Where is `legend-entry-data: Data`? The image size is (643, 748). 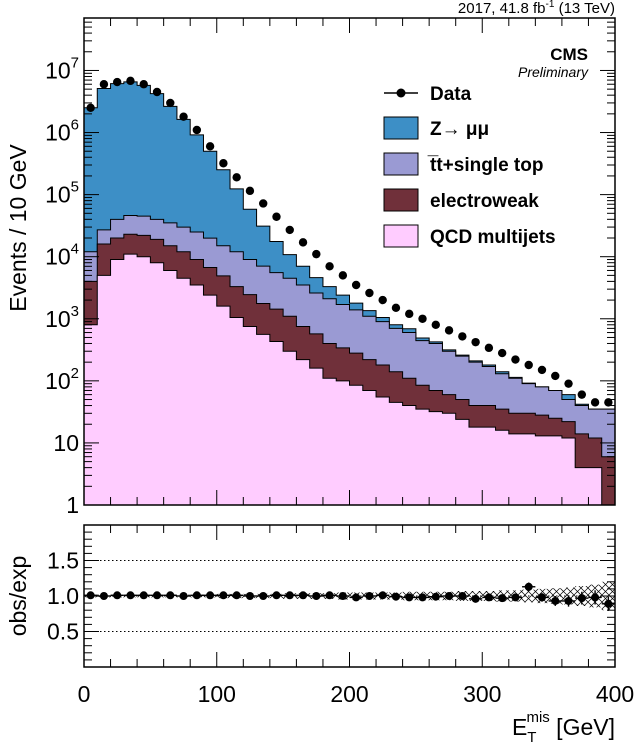
legend-entry-data: Data is located at coordinates (428, 94).